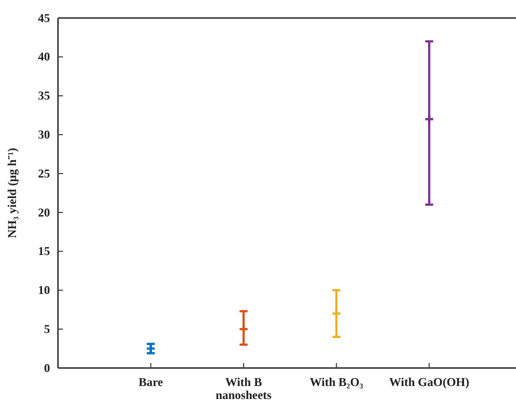 The height and width of the screenshot is (403, 516). I want to click on y-tick-label: 35, so click(44, 95).